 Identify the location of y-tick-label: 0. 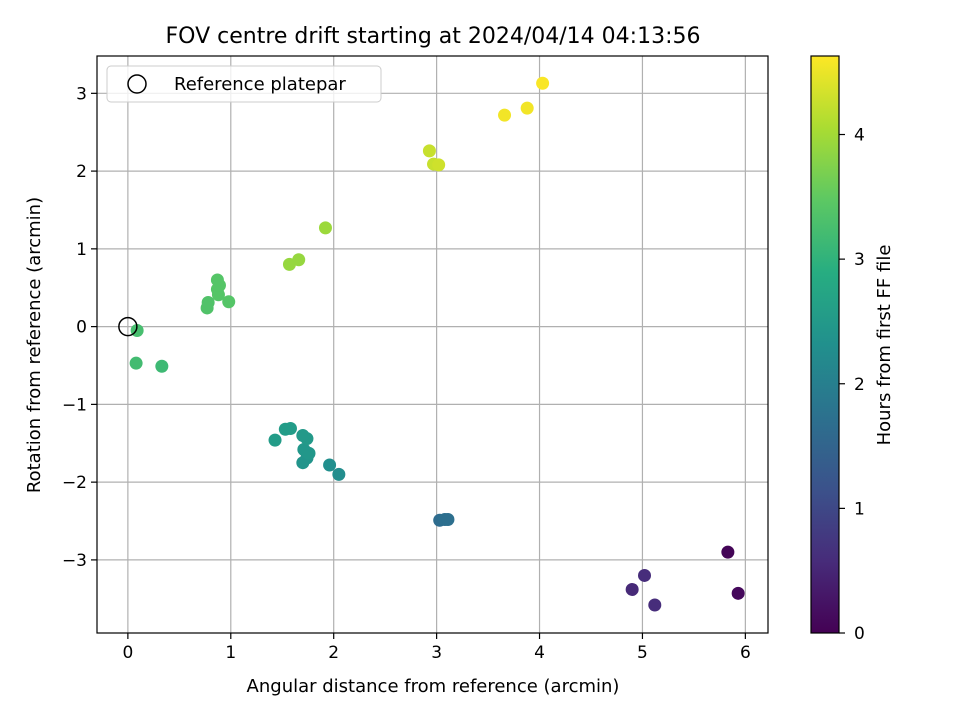
(81, 328).